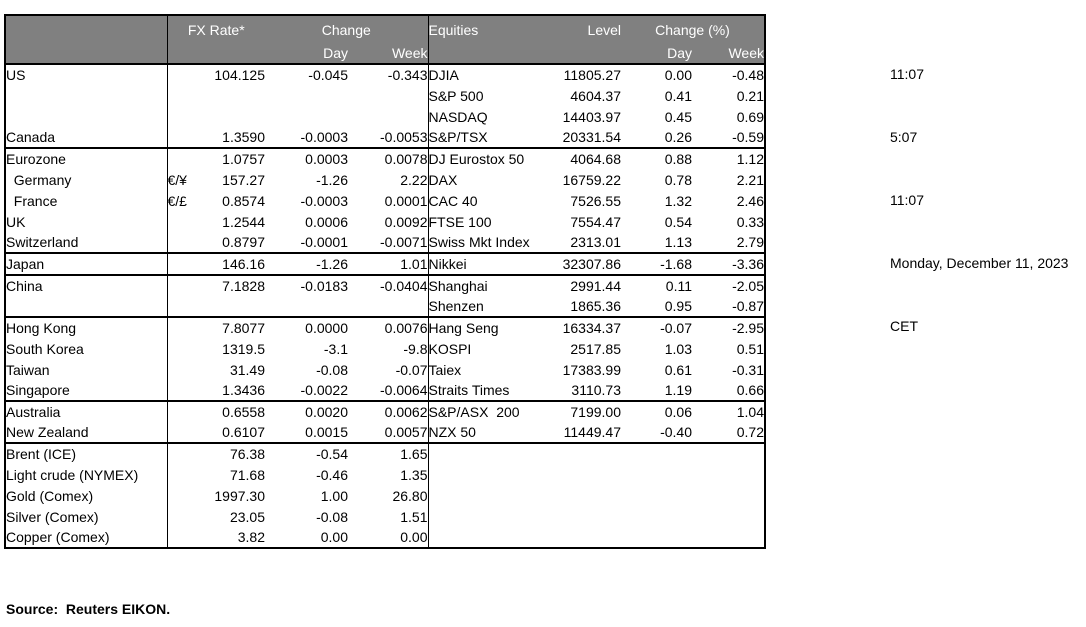 Image resolution: width=1086 pixels, height=627 pixels. I want to click on equity-level-cell: 7199.00, so click(595, 412).